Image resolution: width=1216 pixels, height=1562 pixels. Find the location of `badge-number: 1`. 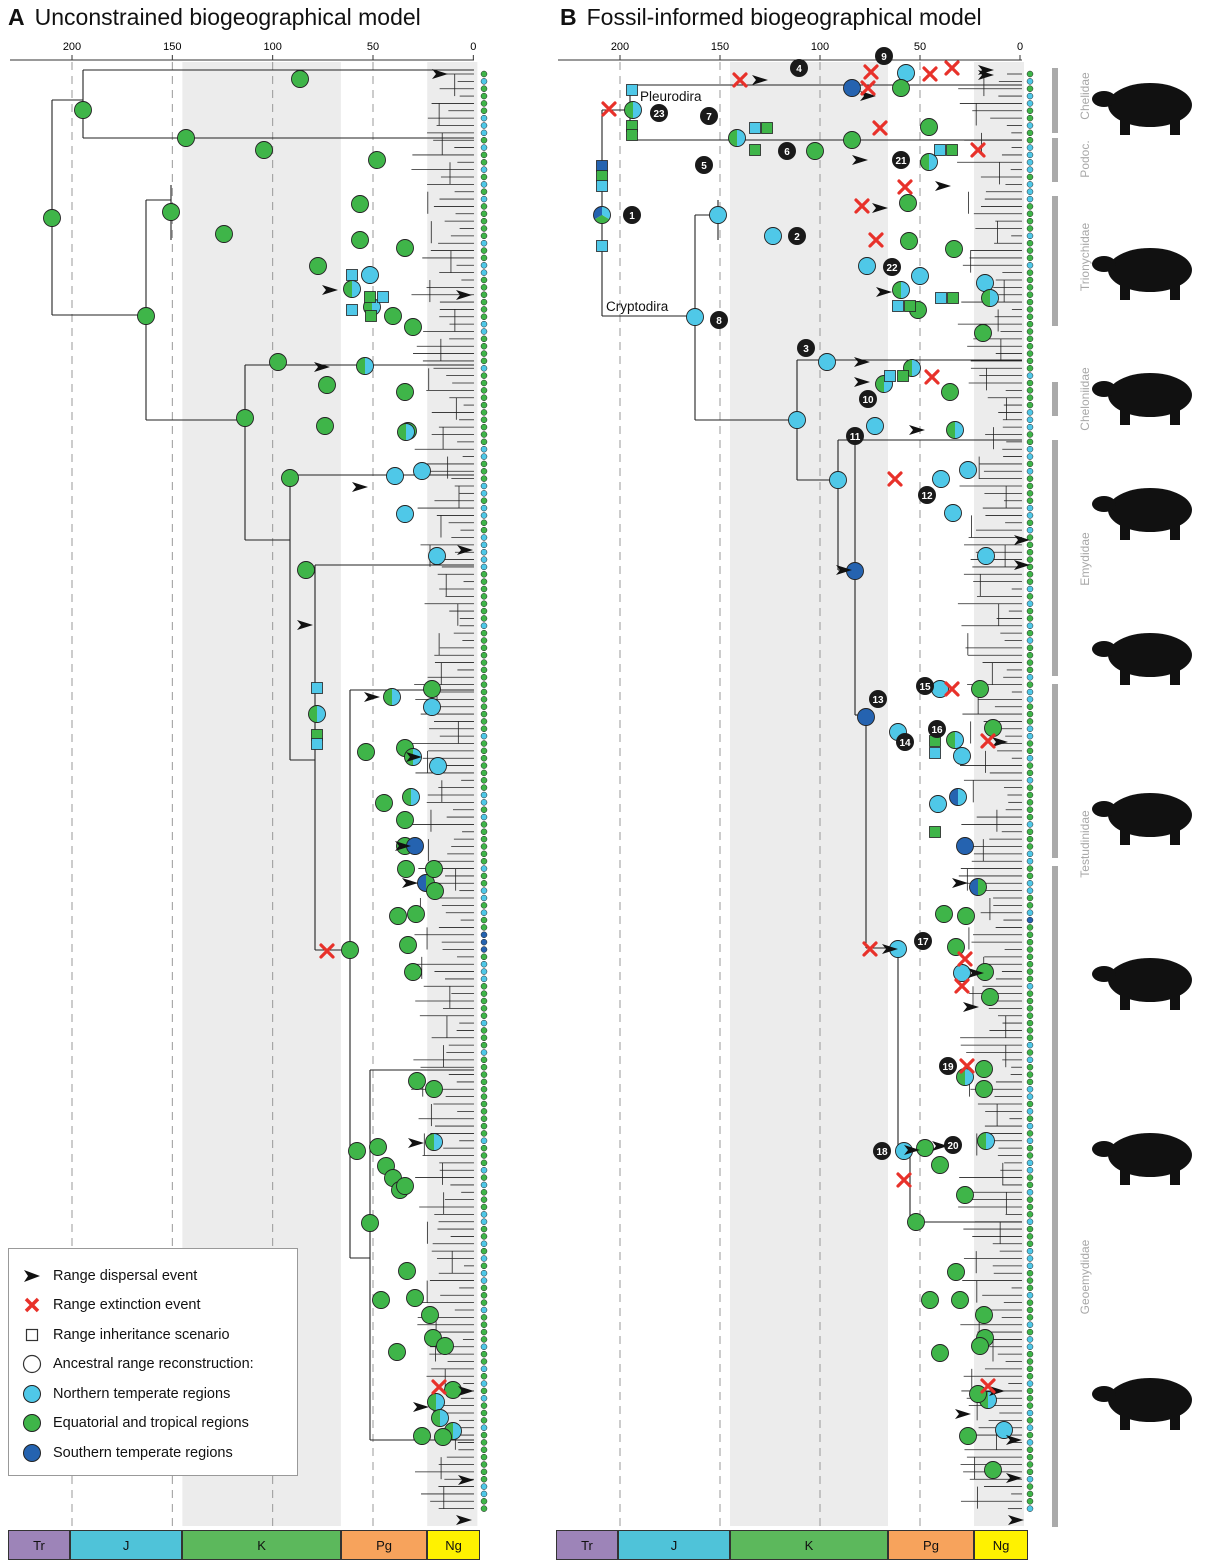

badge-number: 1 is located at coordinates (632, 216).